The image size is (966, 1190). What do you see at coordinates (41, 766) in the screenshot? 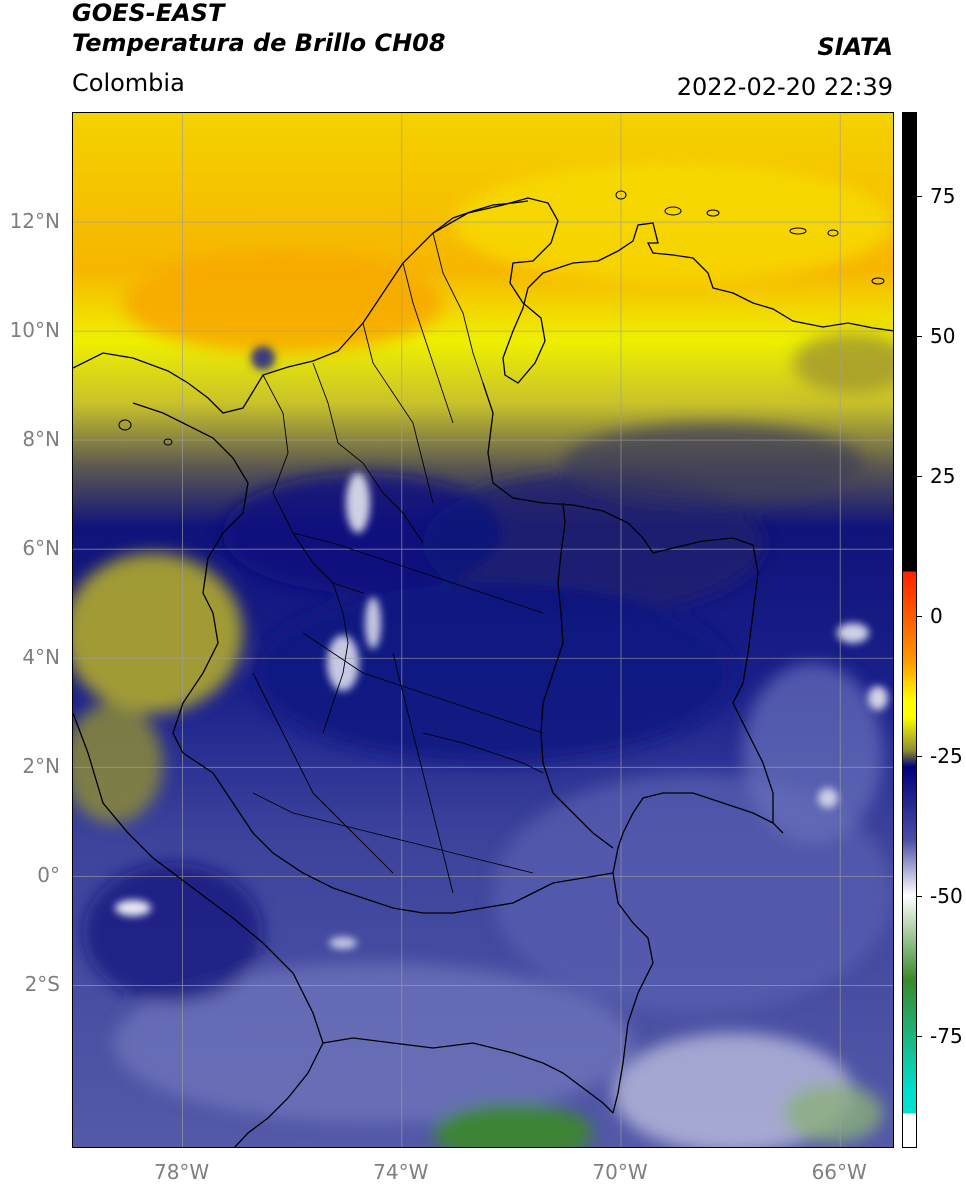
I see `lat-tick-label: 2°N` at bounding box center [41, 766].